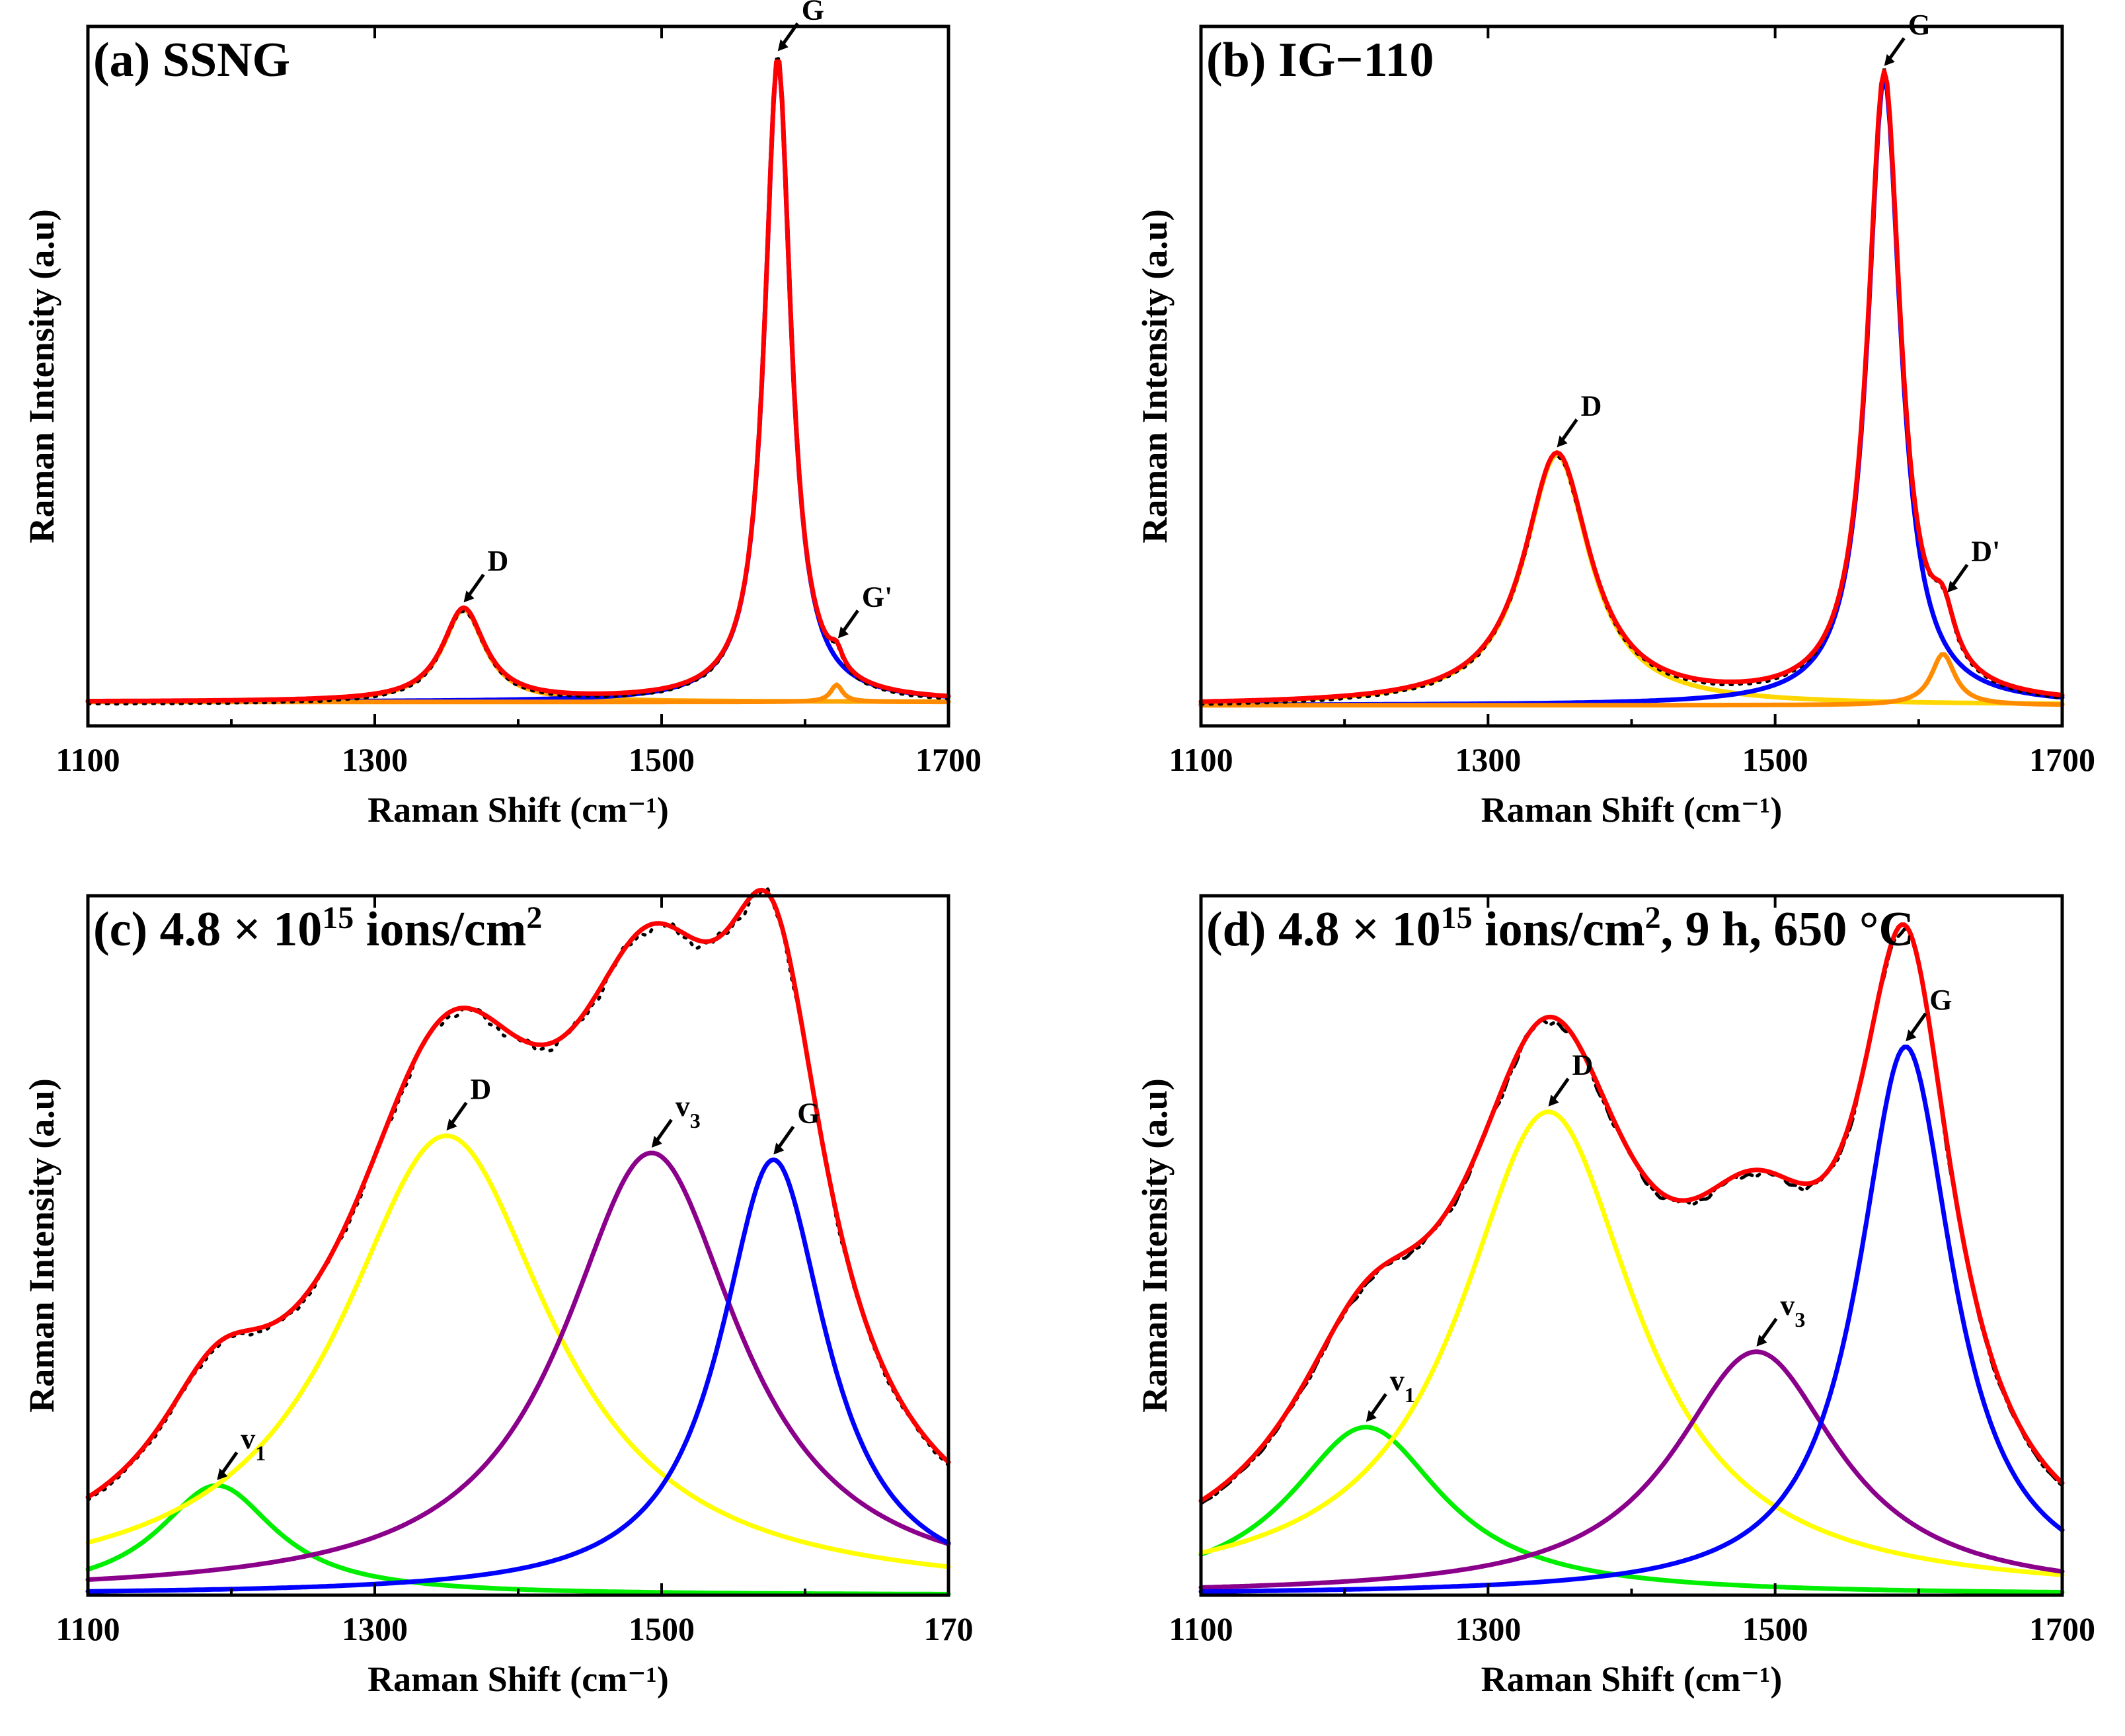 The image size is (2125, 1736). I want to click on series-line-g-b, so click(1631, 391).